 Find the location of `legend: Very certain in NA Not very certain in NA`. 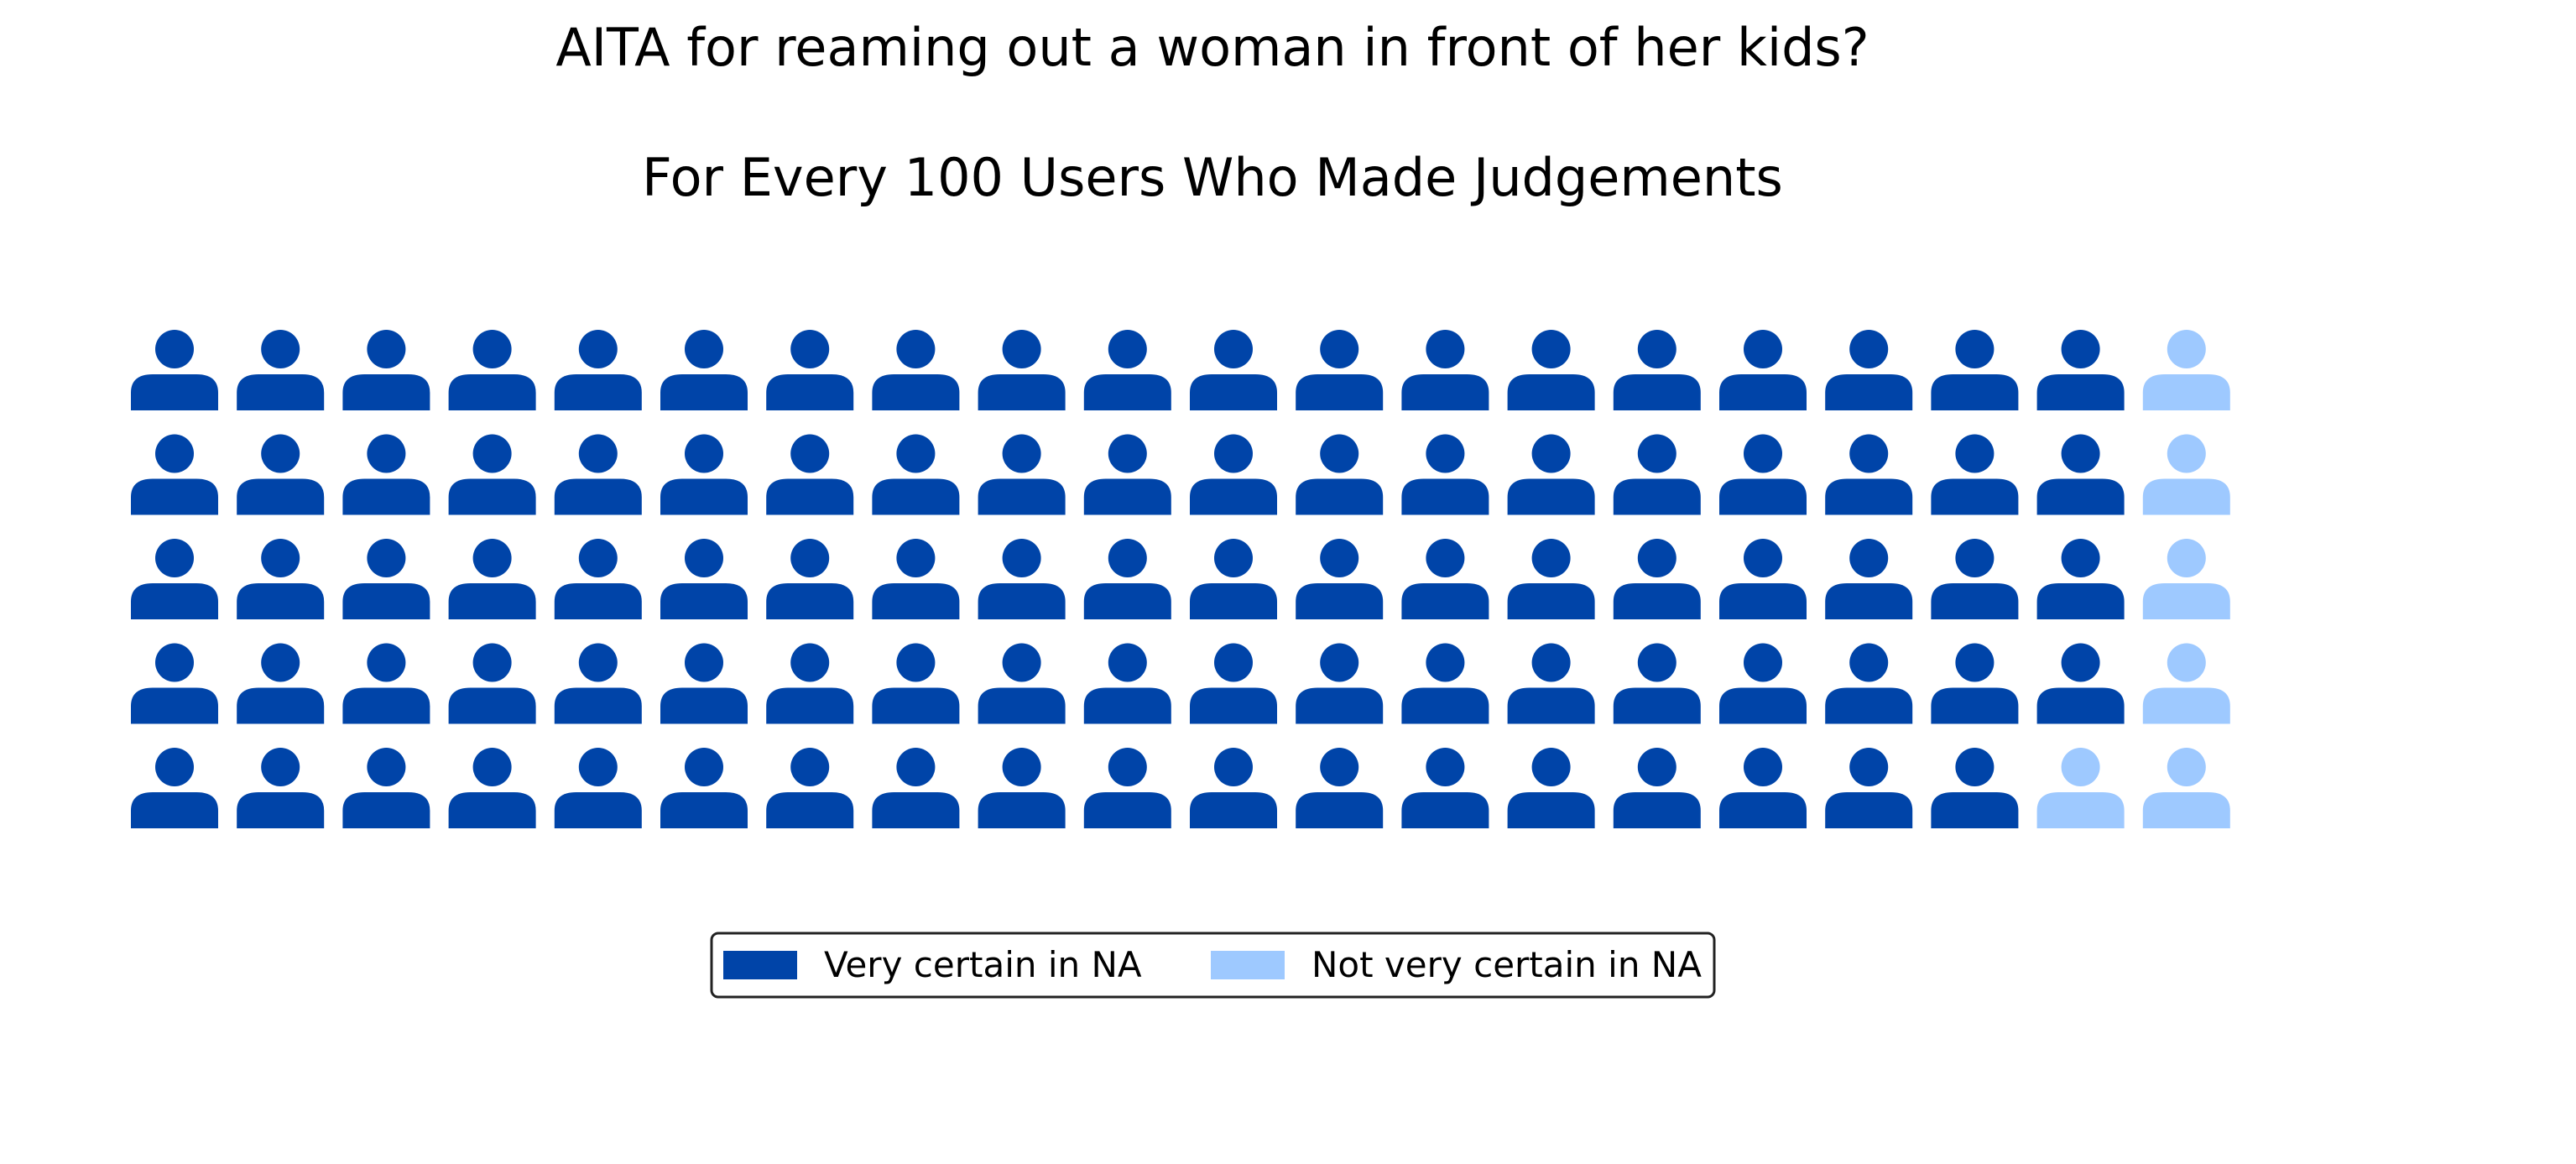

legend: Very certain in NA Not very certain in NA is located at coordinates (1213, 965).